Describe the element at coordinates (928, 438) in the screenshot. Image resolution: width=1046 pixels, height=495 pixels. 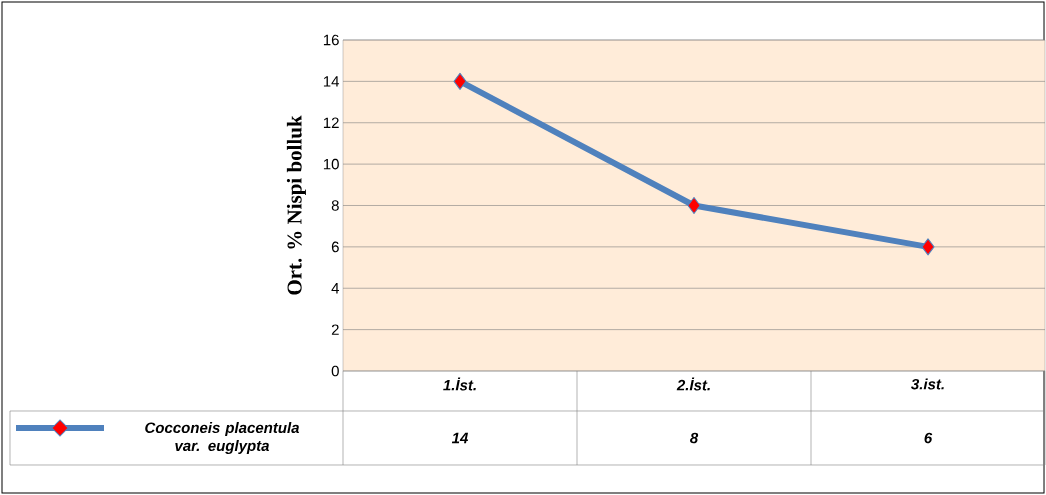
I see `data-label: 6` at that location.